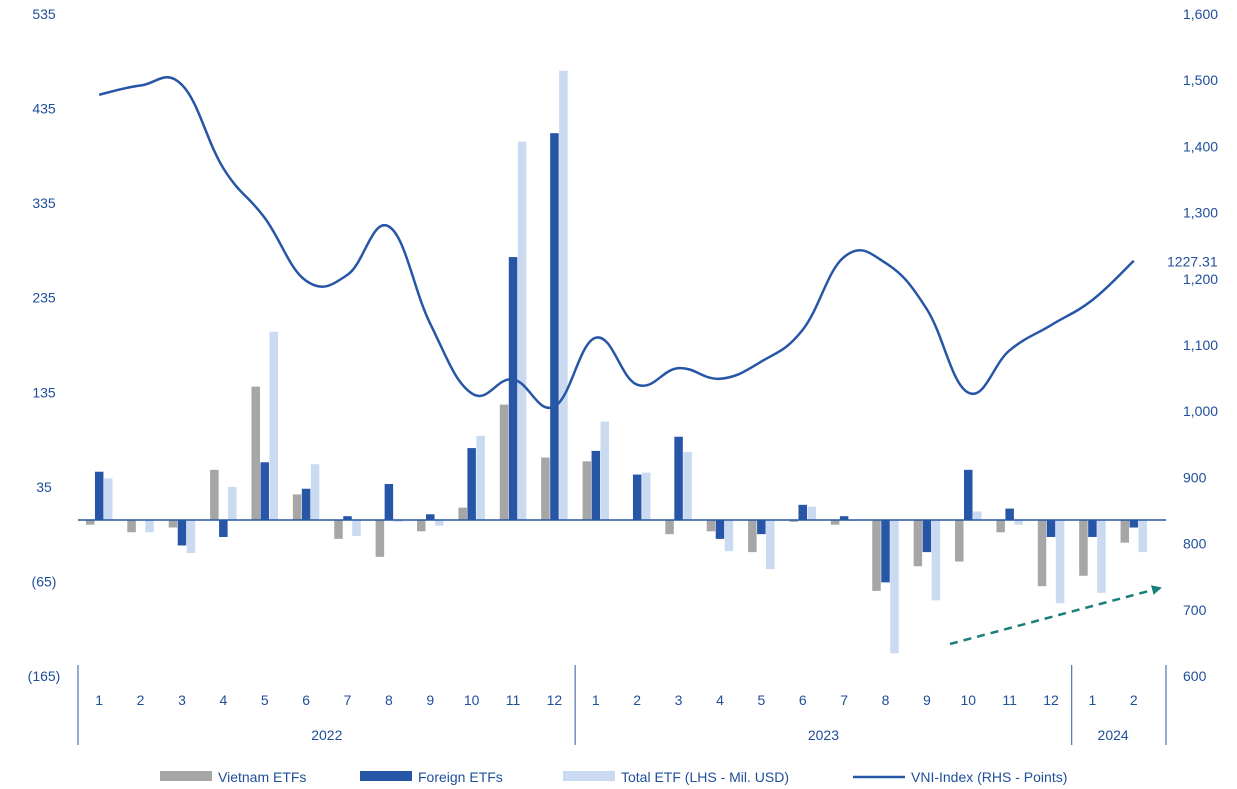  Describe the element at coordinates (44, 345) in the screenshot. I see `left-axis: 535 435 335 235 135 35 (65) (165)` at that location.